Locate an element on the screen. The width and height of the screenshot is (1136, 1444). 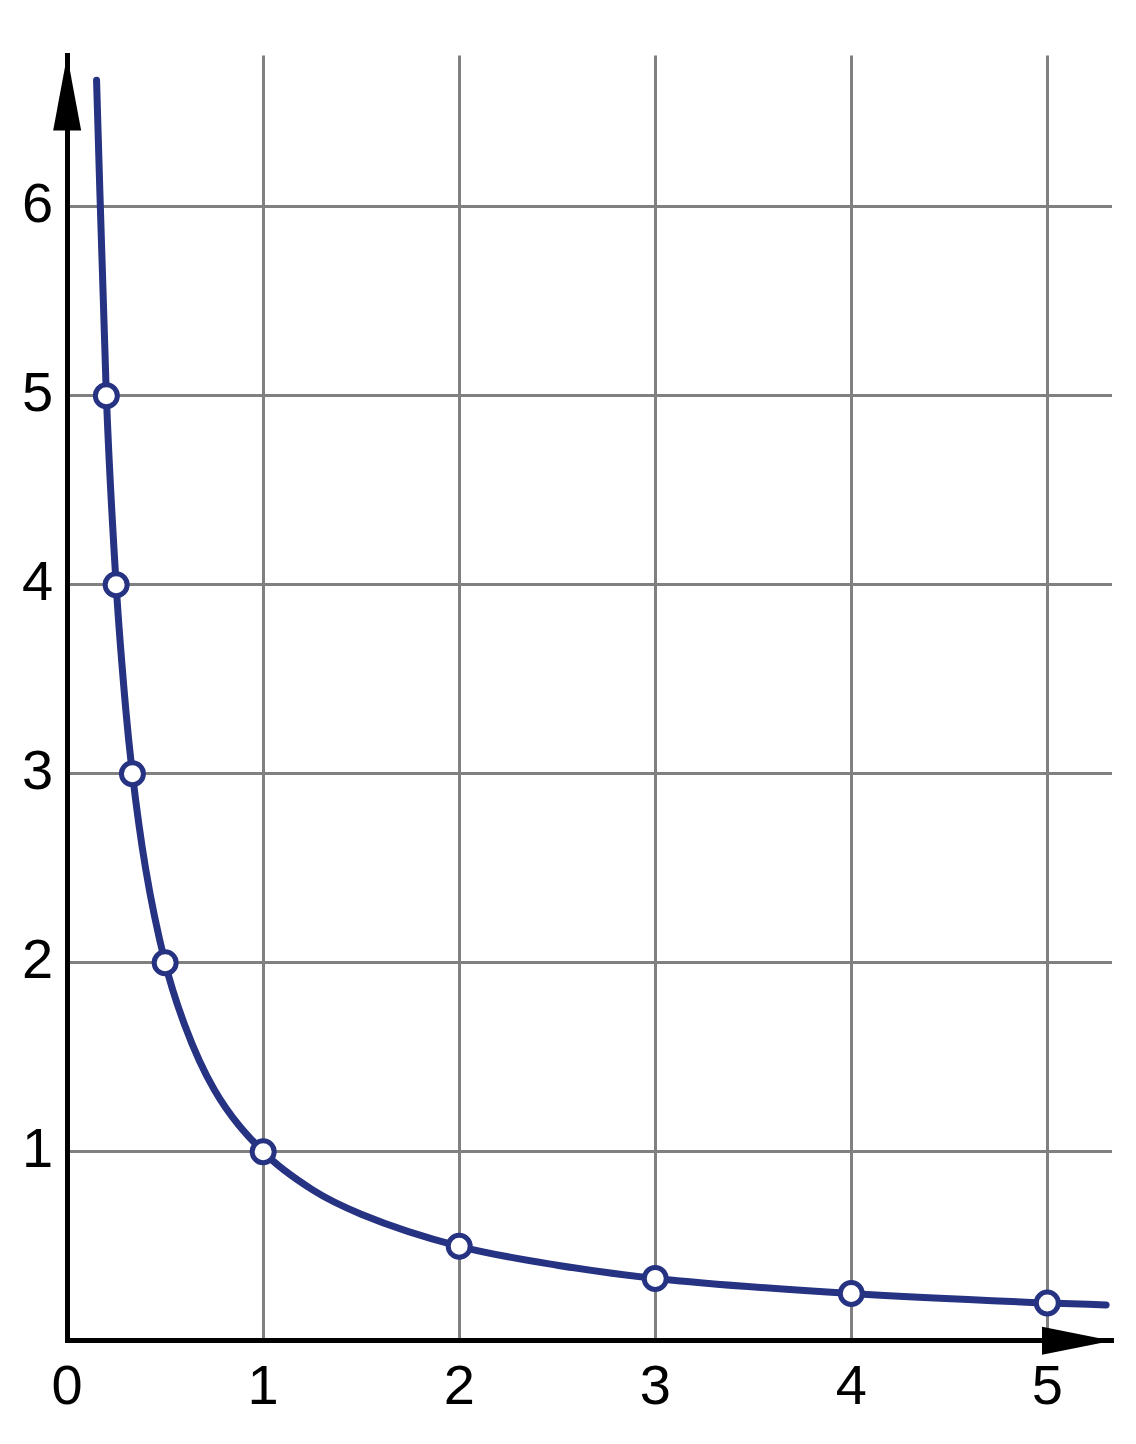
x-tick-label: 0 is located at coordinates (67, 1384).